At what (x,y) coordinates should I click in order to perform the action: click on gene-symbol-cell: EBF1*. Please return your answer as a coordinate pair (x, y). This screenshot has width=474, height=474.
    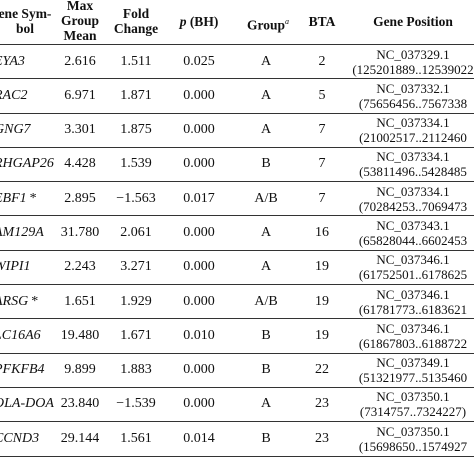
    Looking at the image, I should click on (37, 198).